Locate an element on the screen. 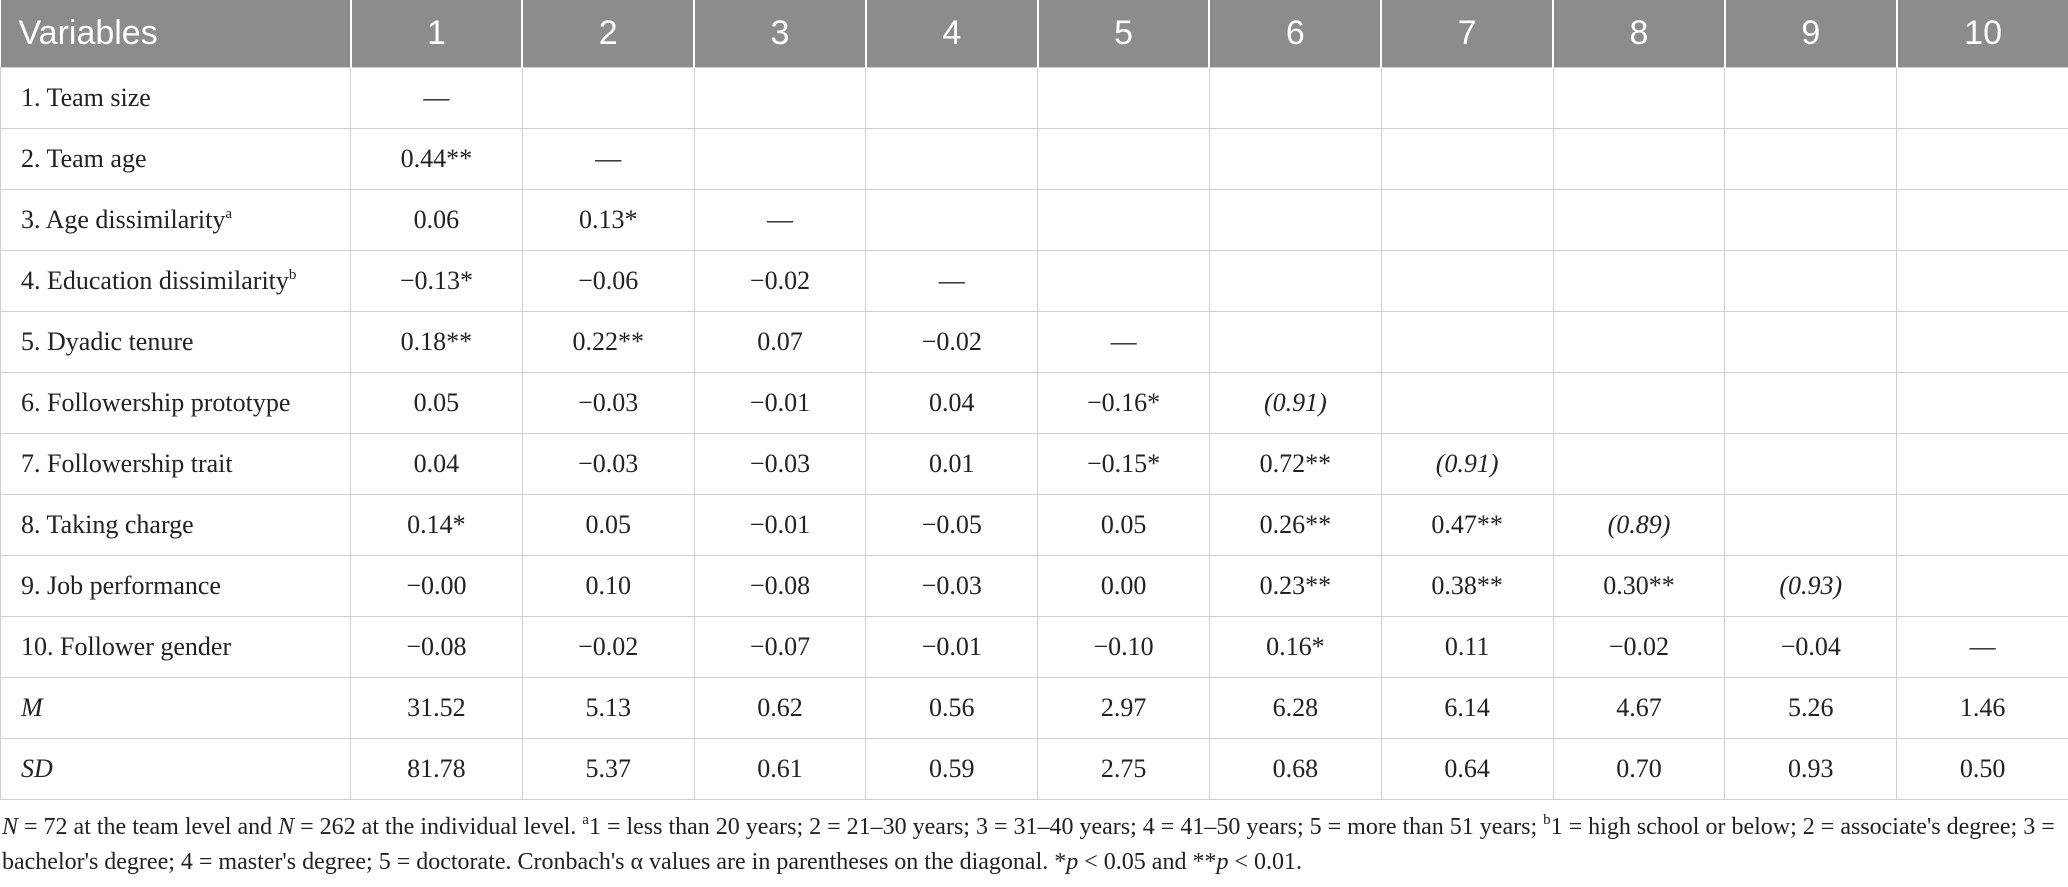 Image resolution: width=2068 pixels, height=887 pixels. header-row: Variables 1 2 3 4 5 6 7 8 9 10 is located at coordinates (1034, 34).